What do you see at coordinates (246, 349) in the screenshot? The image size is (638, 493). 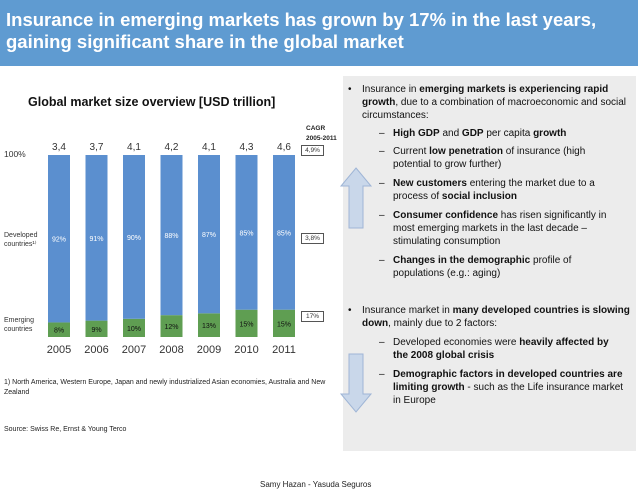 I see `x-tick-2010: 2010` at bounding box center [246, 349].